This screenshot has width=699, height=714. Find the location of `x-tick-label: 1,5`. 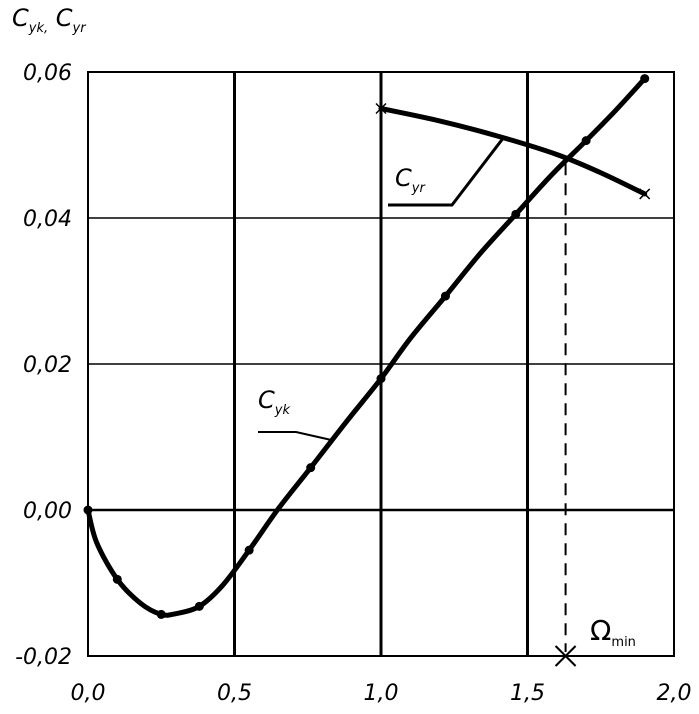

x-tick-label: 1,5 is located at coordinates (527, 693).